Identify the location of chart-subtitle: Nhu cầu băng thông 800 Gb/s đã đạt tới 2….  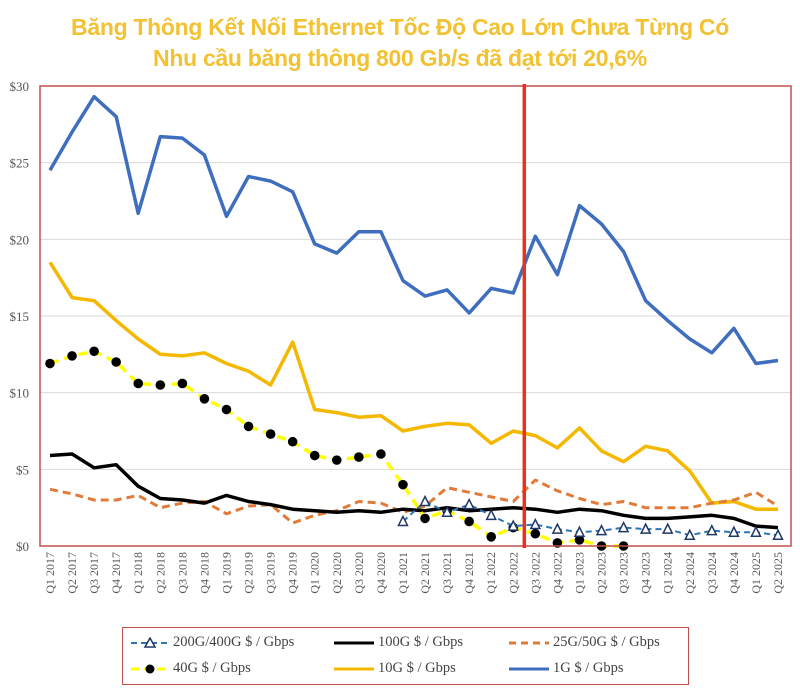
(400, 58).